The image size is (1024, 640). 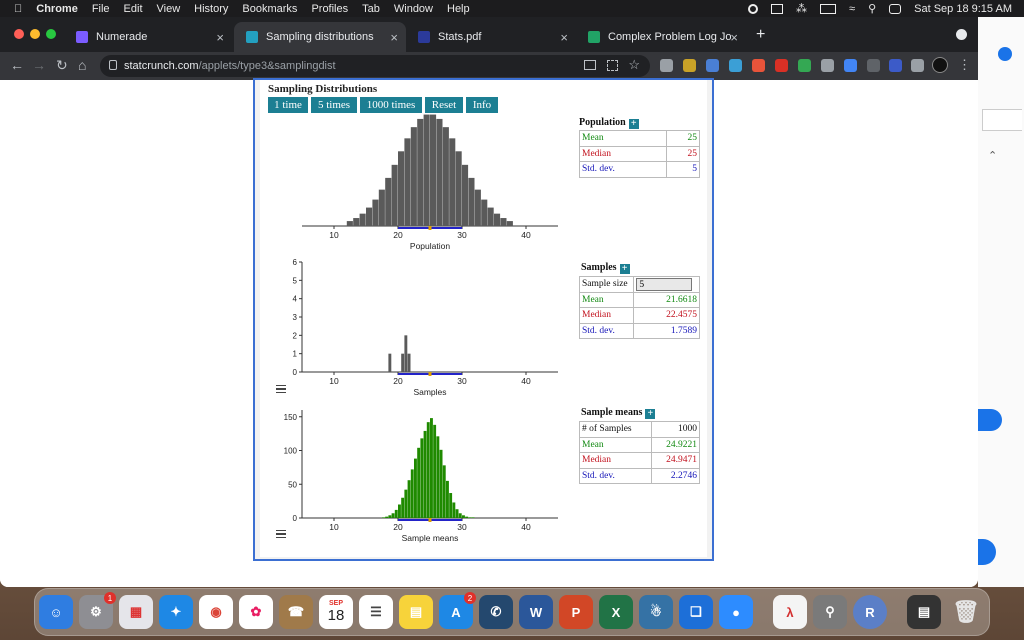 I want to click on puzzle-icon, so click(x=917, y=65).